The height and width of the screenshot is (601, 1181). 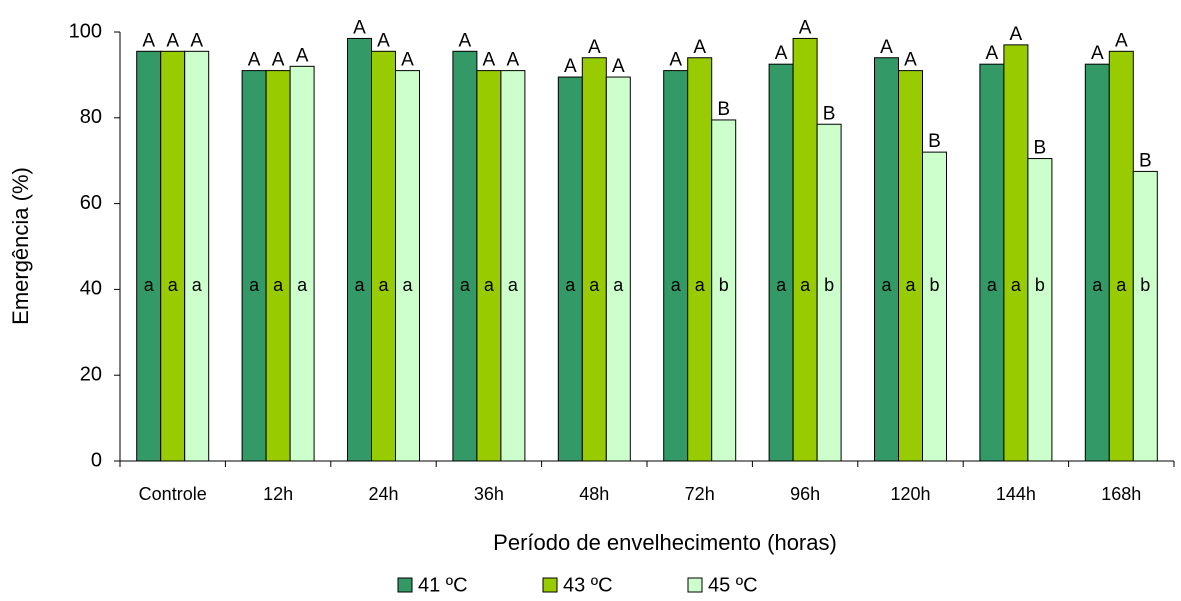 I want to click on legend-label: 43 ºC, so click(x=588, y=585).